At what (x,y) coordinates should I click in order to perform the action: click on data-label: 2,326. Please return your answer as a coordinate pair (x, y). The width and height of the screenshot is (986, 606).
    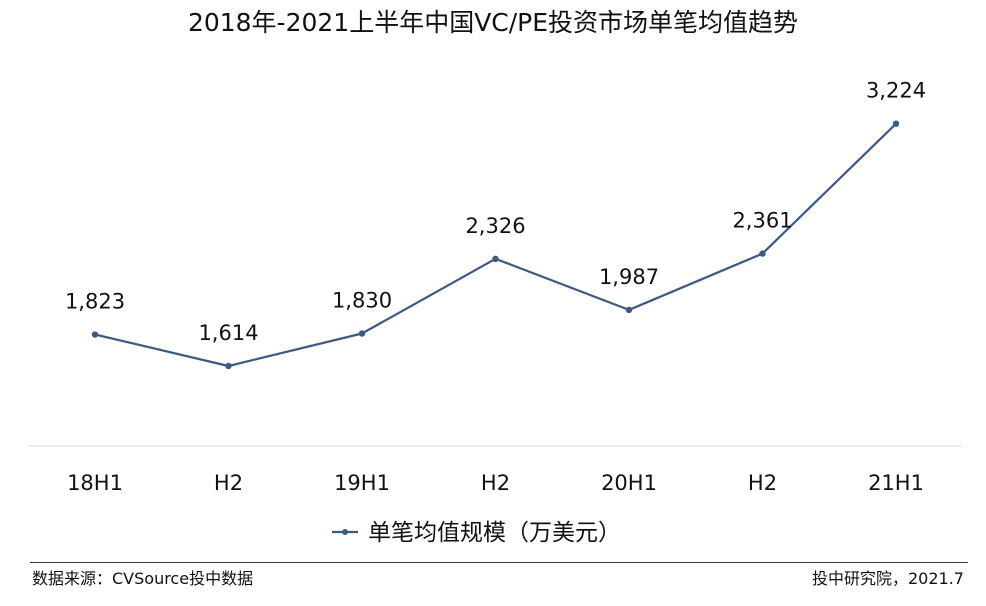
    Looking at the image, I should click on (495, 226).